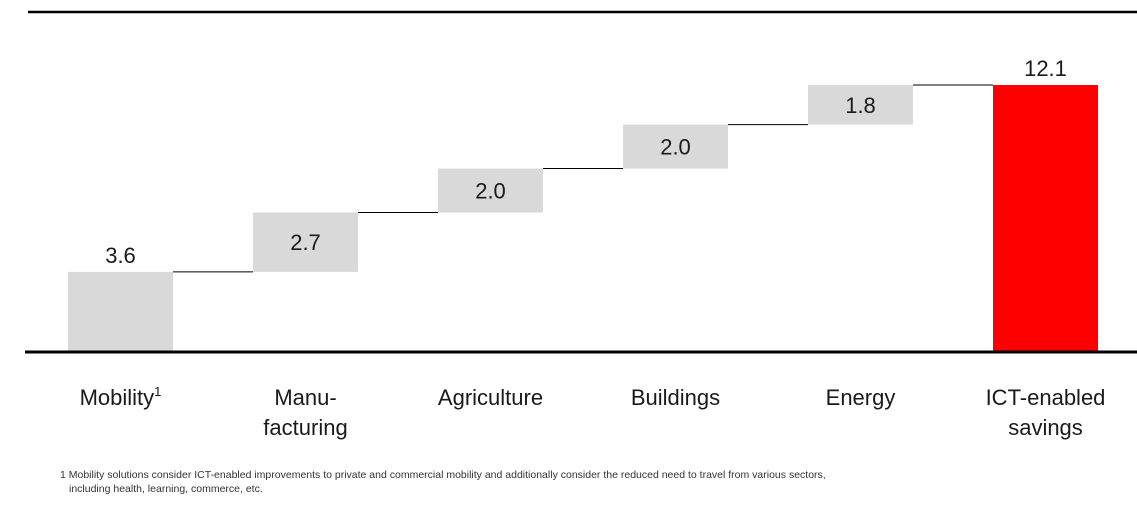 This screenshot has width=1137, height=527. I want to click on category-label-line2: savings, so click(1045, 427).